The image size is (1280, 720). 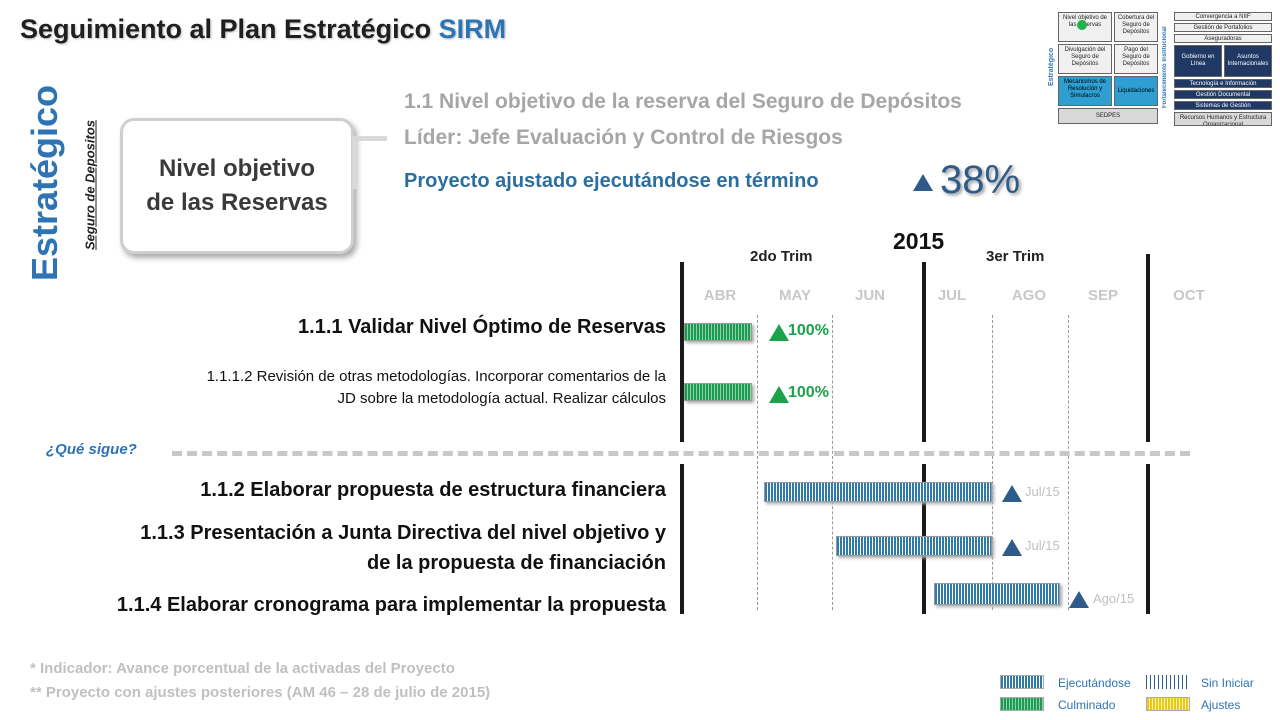 I want to click on minimap-cell-11: Asuntos Internacionales, so click(x=1248, y=61).